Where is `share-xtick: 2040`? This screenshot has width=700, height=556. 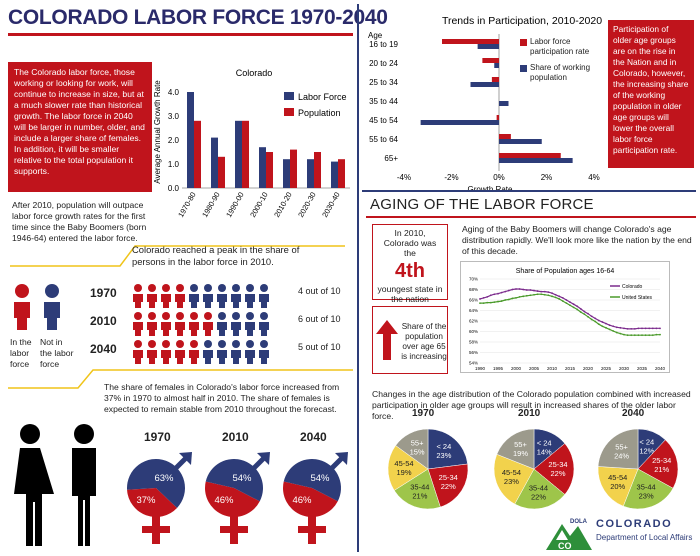 share-xtick: 2040 is located at coordinates (660, 368).